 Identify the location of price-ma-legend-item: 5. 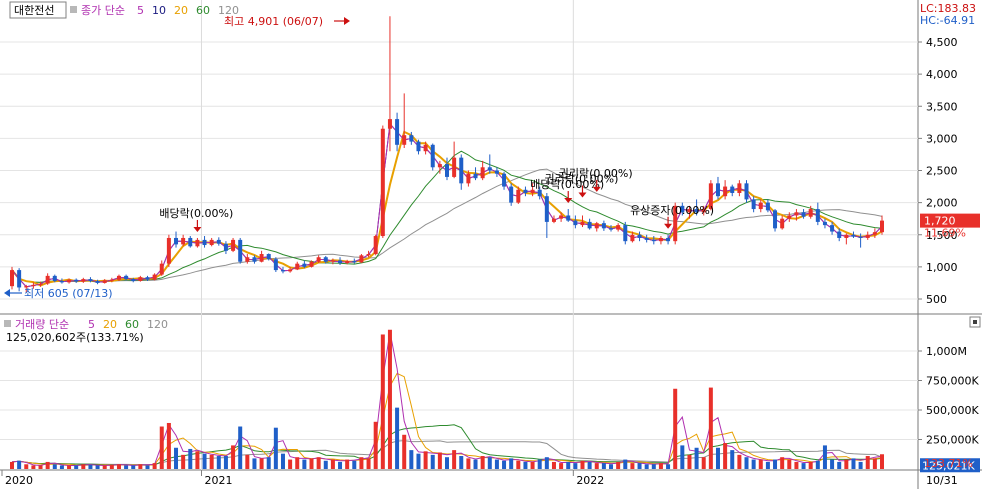
(140, 10).